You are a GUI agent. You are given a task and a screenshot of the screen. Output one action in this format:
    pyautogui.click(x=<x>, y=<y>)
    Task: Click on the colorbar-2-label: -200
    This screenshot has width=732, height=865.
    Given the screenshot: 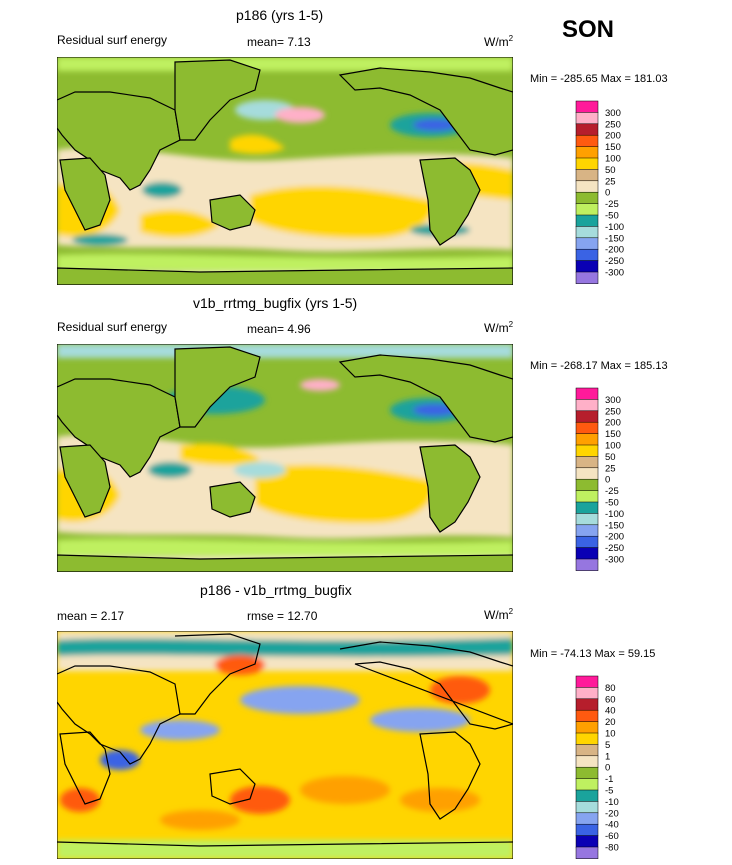 What is the action you would take?
    pyautogui.click(x=614, y=537)
    